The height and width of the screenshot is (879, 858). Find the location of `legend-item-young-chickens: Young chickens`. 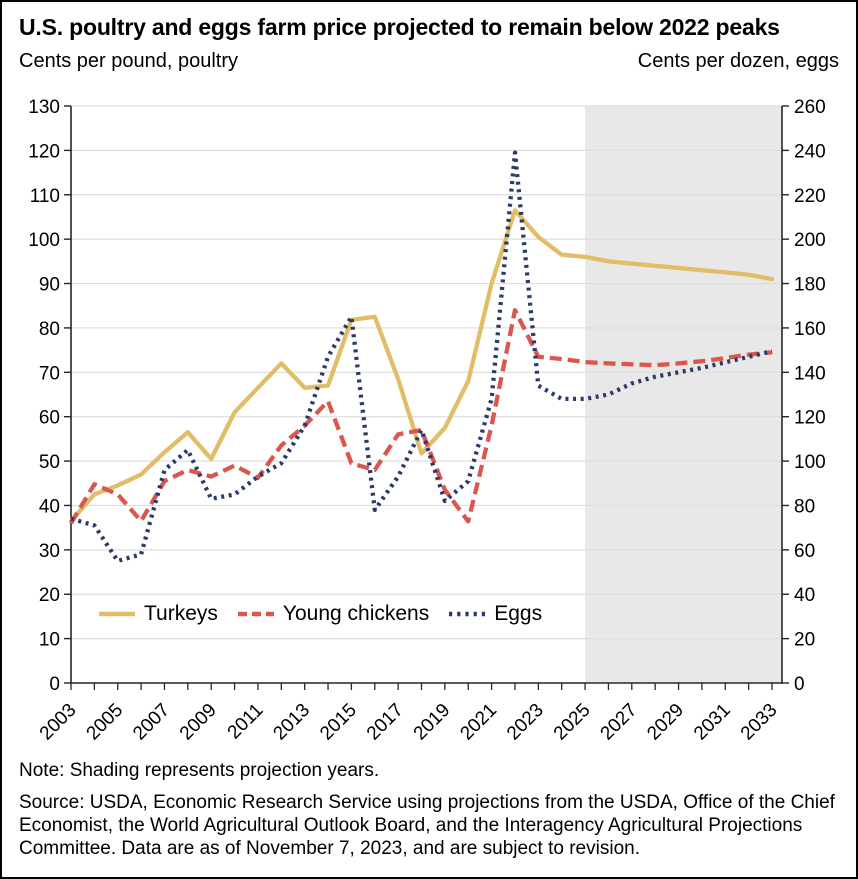

legend-item-young-chickens: Young chickens is located at coordinates (333, 614).